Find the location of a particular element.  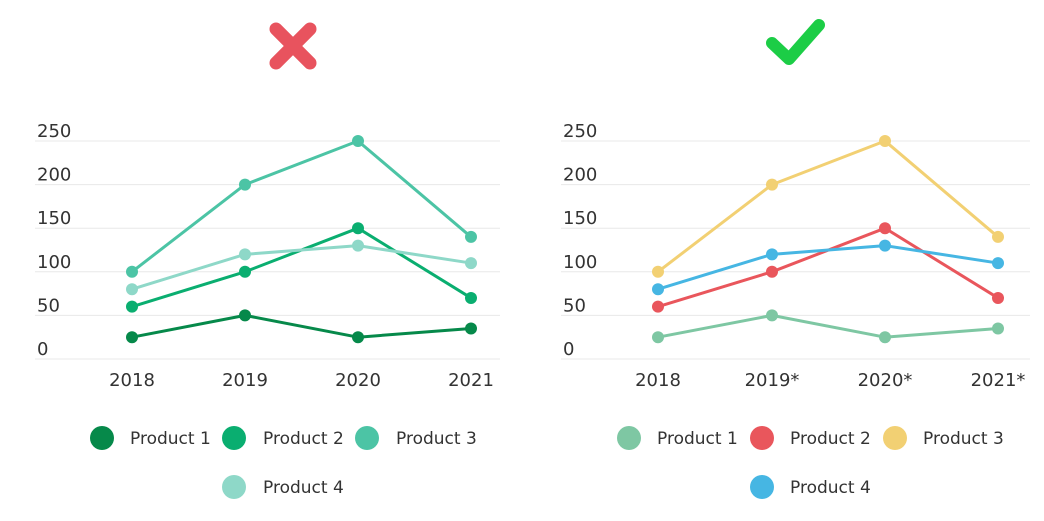

x-tick-label: 2020* is located at coordinates (885, 380).